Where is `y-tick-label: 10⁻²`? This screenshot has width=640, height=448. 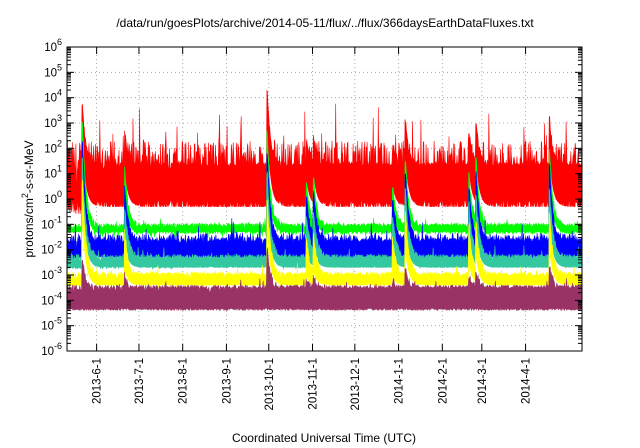
y-tick-label: 10⁻² is located at coordinates (51, 248).